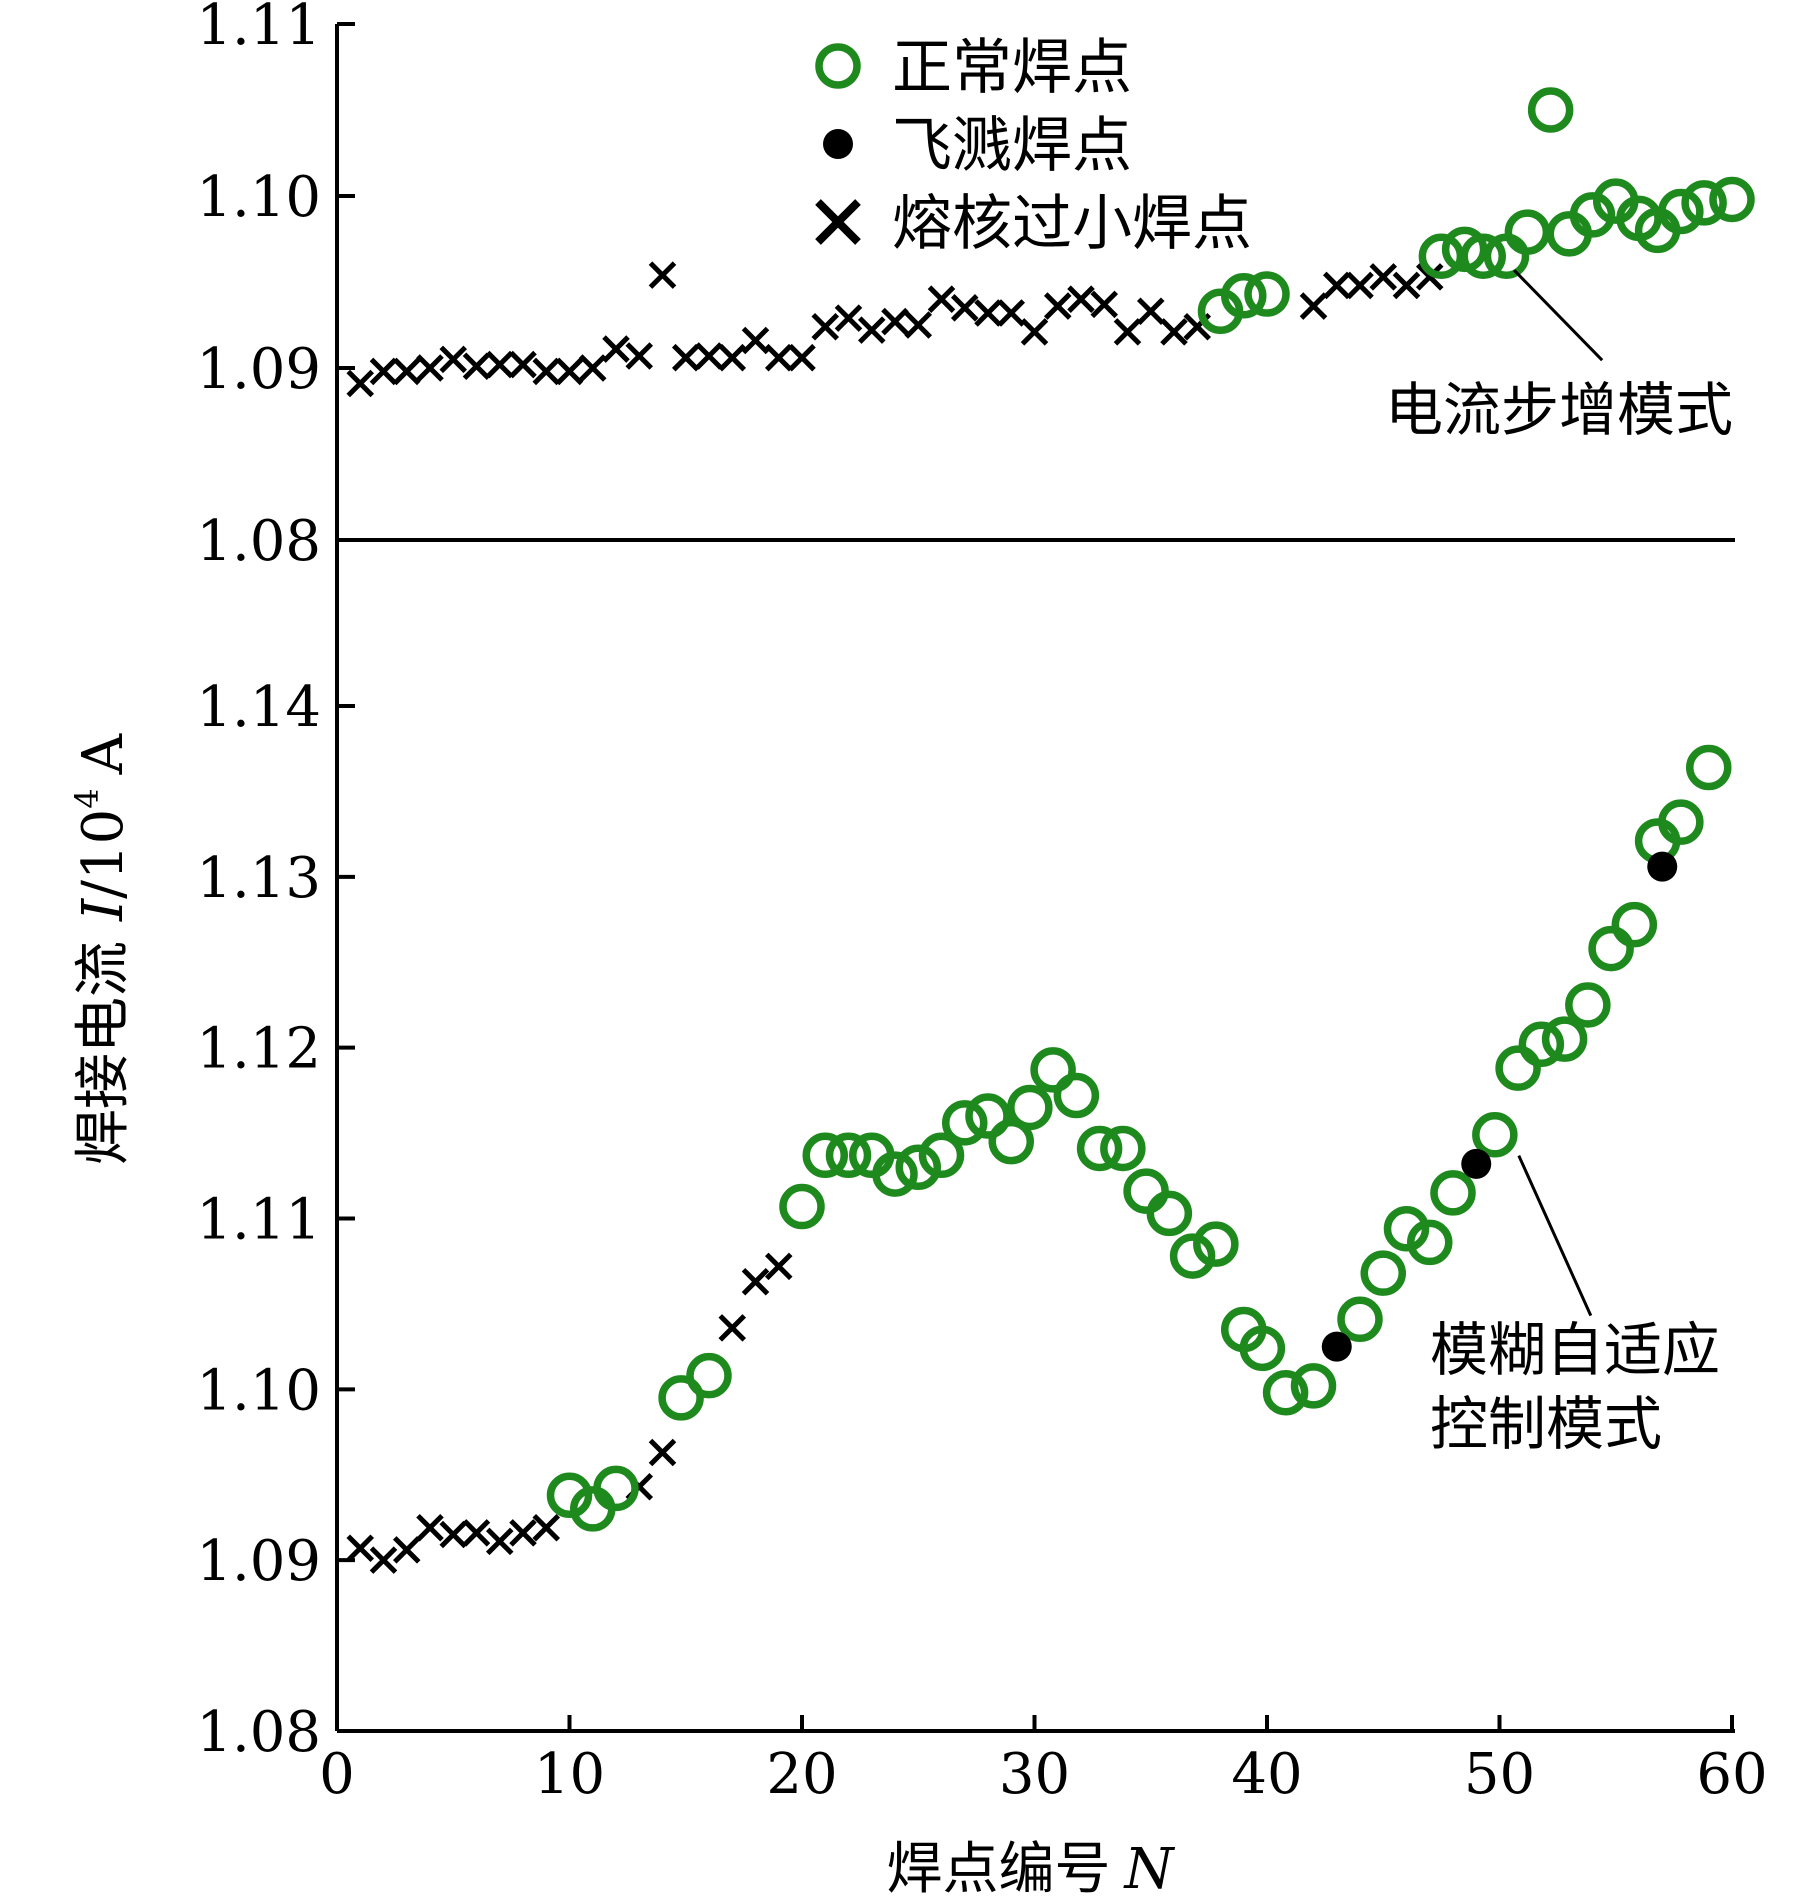  What do you see at coordinates (258, 29) in the screenshot?
I see `top-y-tick-label: 1.11` at bounding box center [258, 29].